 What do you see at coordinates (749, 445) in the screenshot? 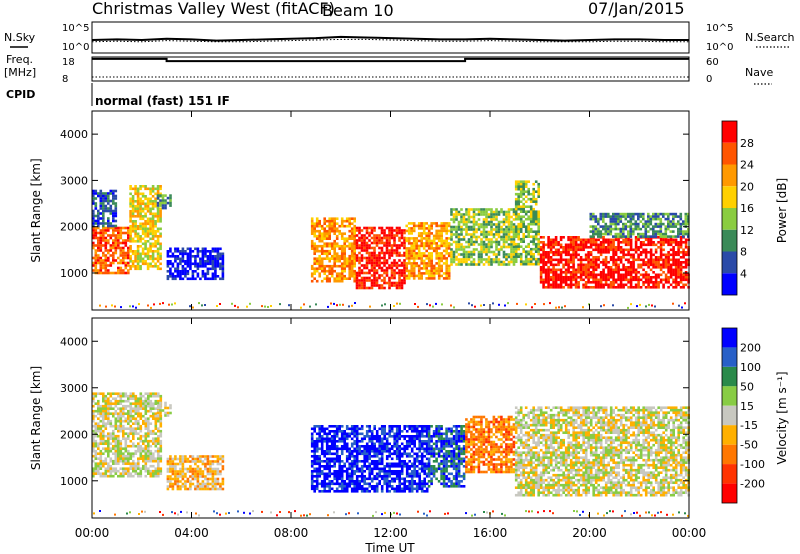
I see `colorbar-tick-label: -50` at bounding box center [749, 445].